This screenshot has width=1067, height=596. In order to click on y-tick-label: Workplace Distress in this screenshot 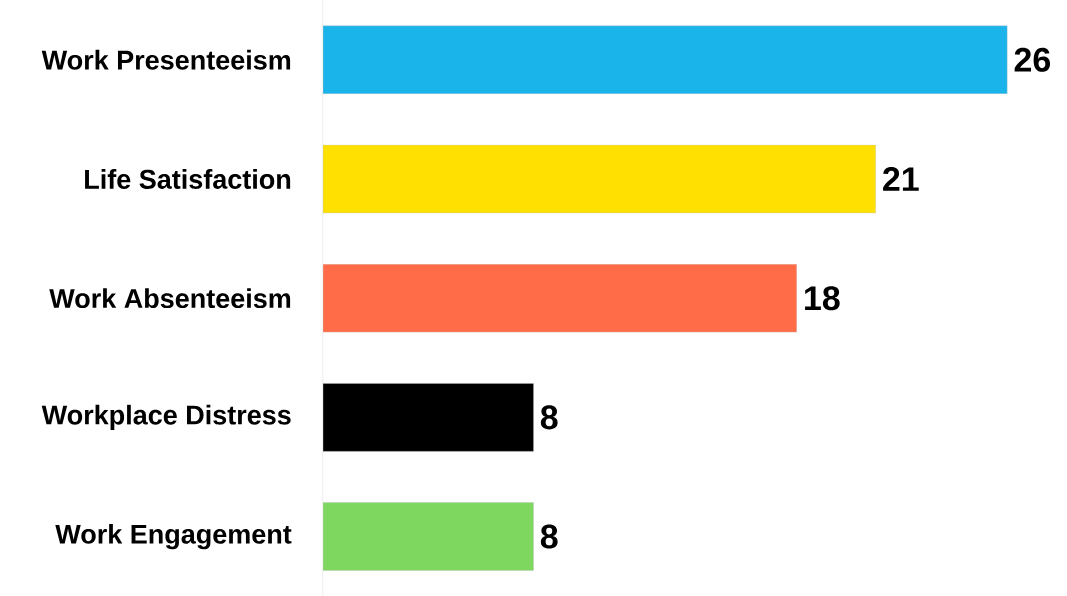, I will do `click(166, 417)`.